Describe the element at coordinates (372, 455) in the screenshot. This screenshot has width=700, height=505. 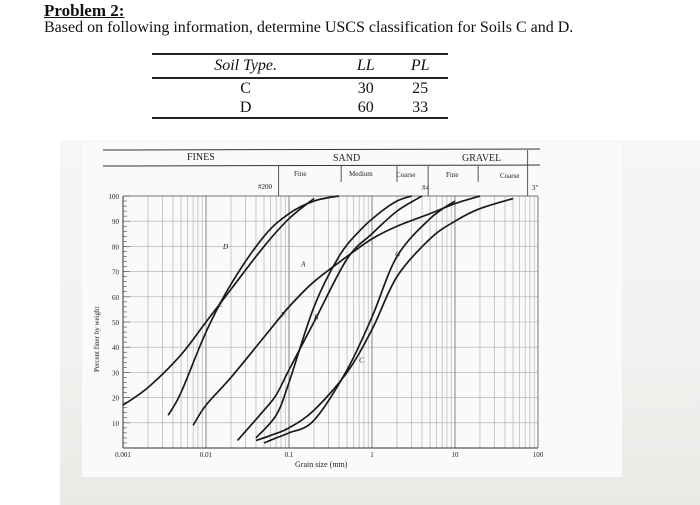
I see `x-tick-label: 1` at that location.